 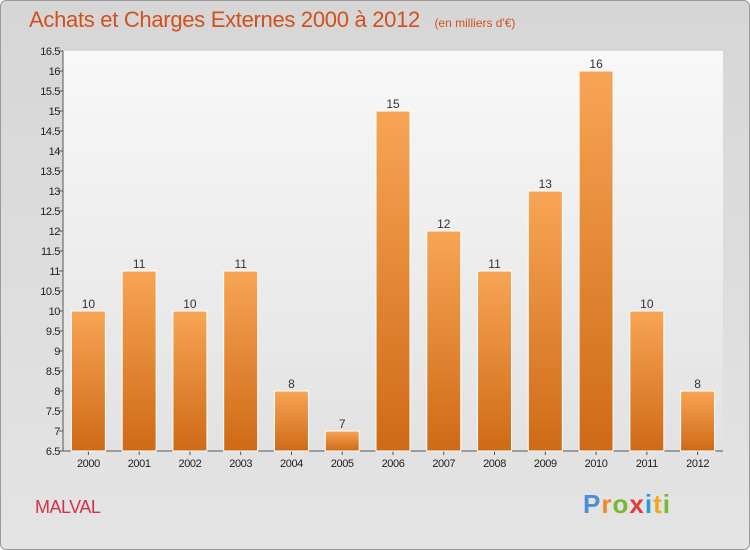 I want to click on y-tick-label: 9.5, so click(x=53, y=332).